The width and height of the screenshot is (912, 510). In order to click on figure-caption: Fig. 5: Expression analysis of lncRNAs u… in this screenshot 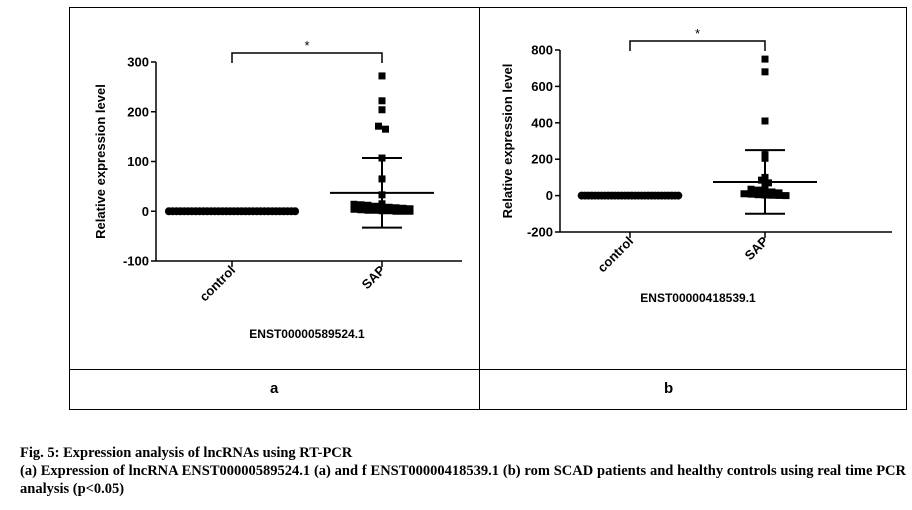, I will do `click(463, 471)`.